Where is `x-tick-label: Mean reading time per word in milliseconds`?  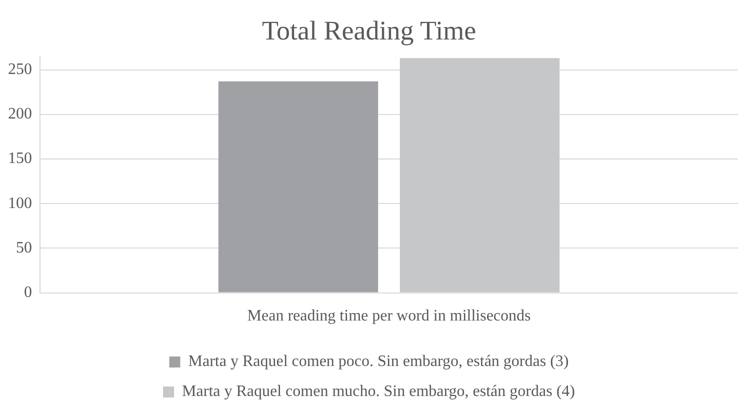
x-tick-label: Mean reading time per word in milliseconds is located at coordinates (389, 316).